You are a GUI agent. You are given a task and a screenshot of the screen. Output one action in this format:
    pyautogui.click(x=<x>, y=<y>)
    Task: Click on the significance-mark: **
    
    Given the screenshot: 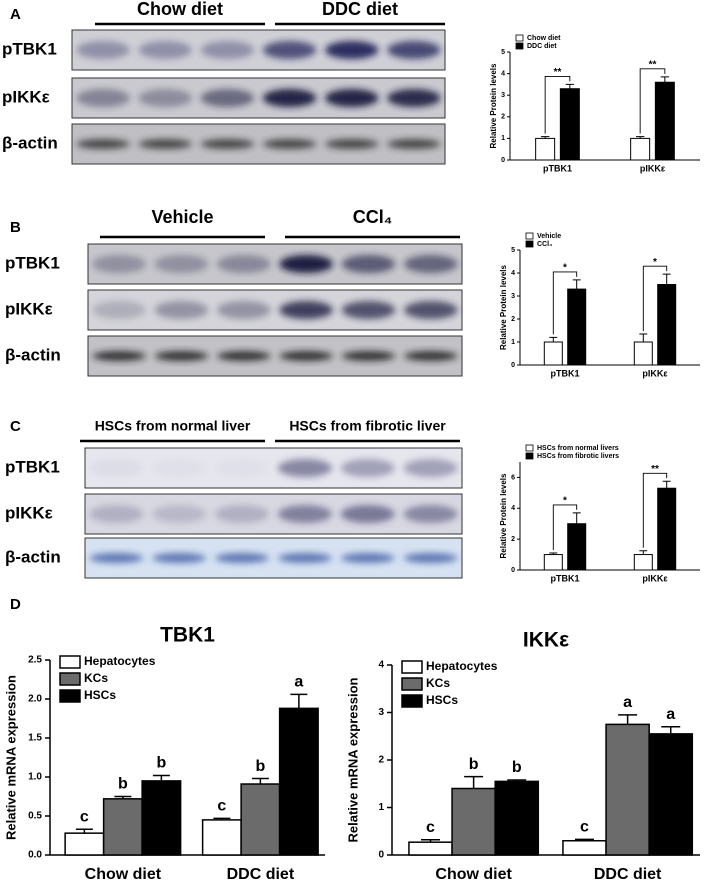 What is the action you would take?
    pyautogui.click(x=655, y=469)
    